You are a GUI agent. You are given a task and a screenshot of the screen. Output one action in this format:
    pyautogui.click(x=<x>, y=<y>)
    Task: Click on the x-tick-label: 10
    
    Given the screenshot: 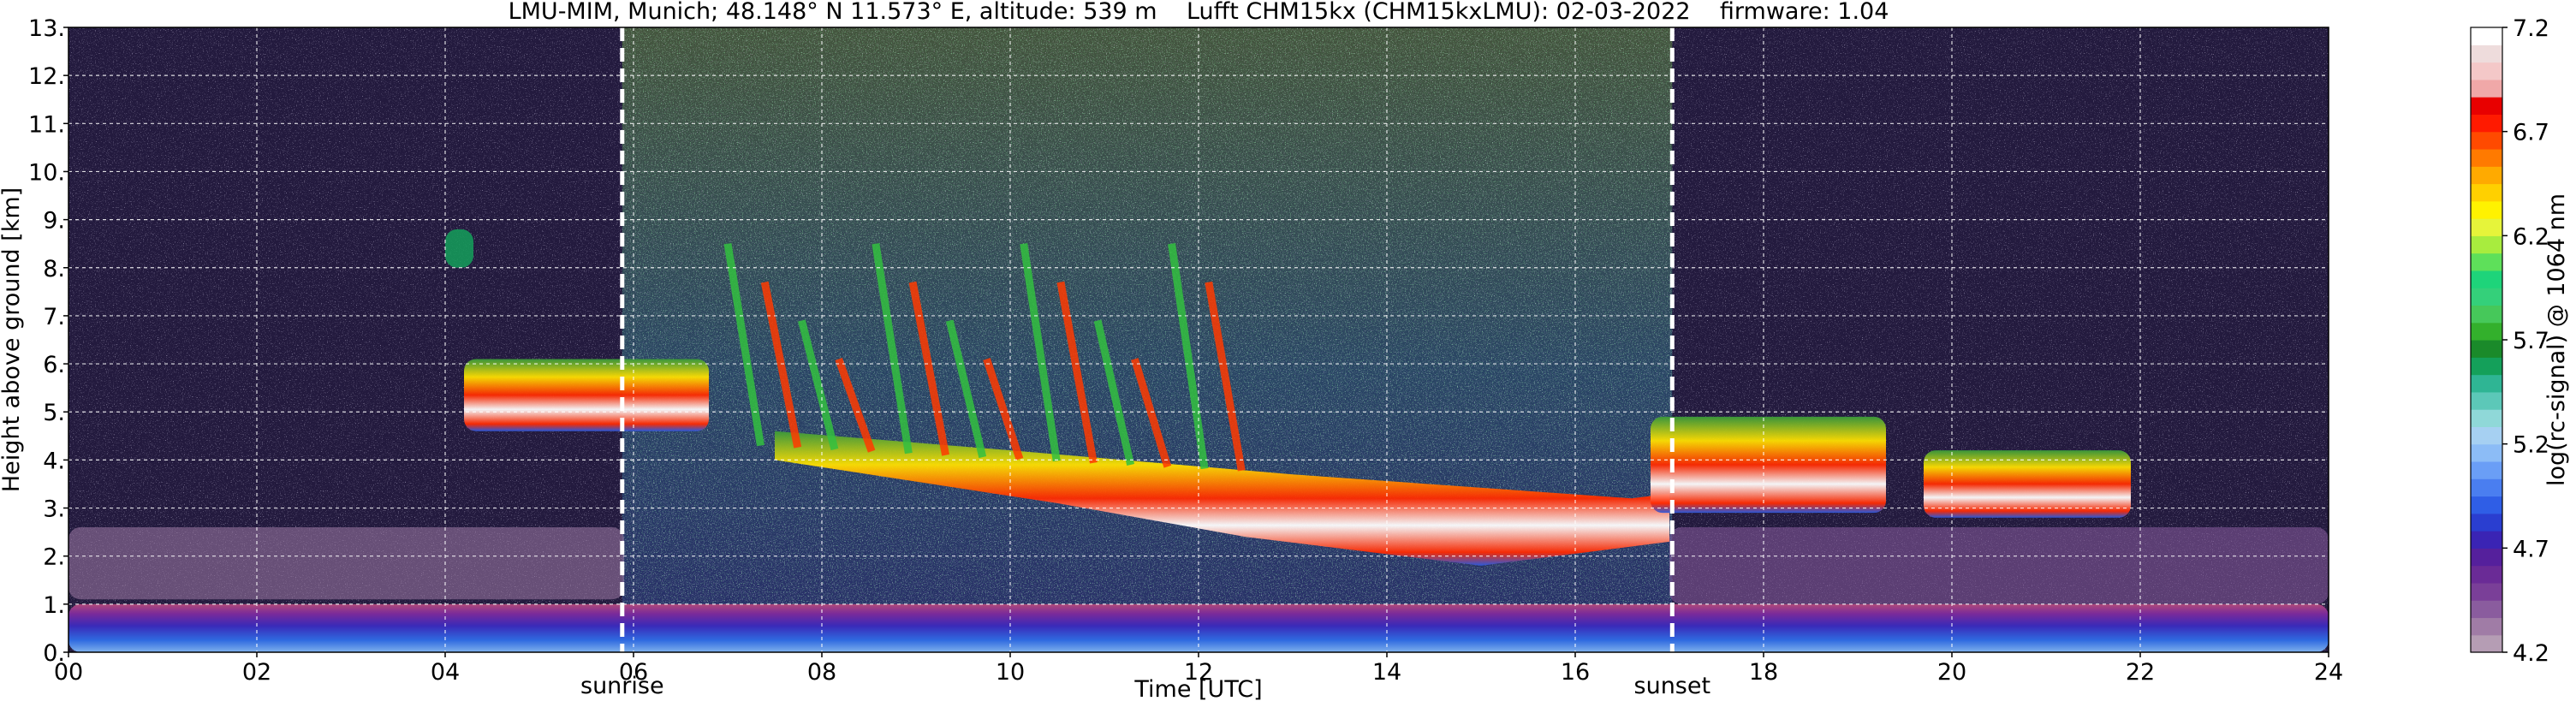 What is the action you would take?
    pyautogui.click(x=1010, y=672)
    